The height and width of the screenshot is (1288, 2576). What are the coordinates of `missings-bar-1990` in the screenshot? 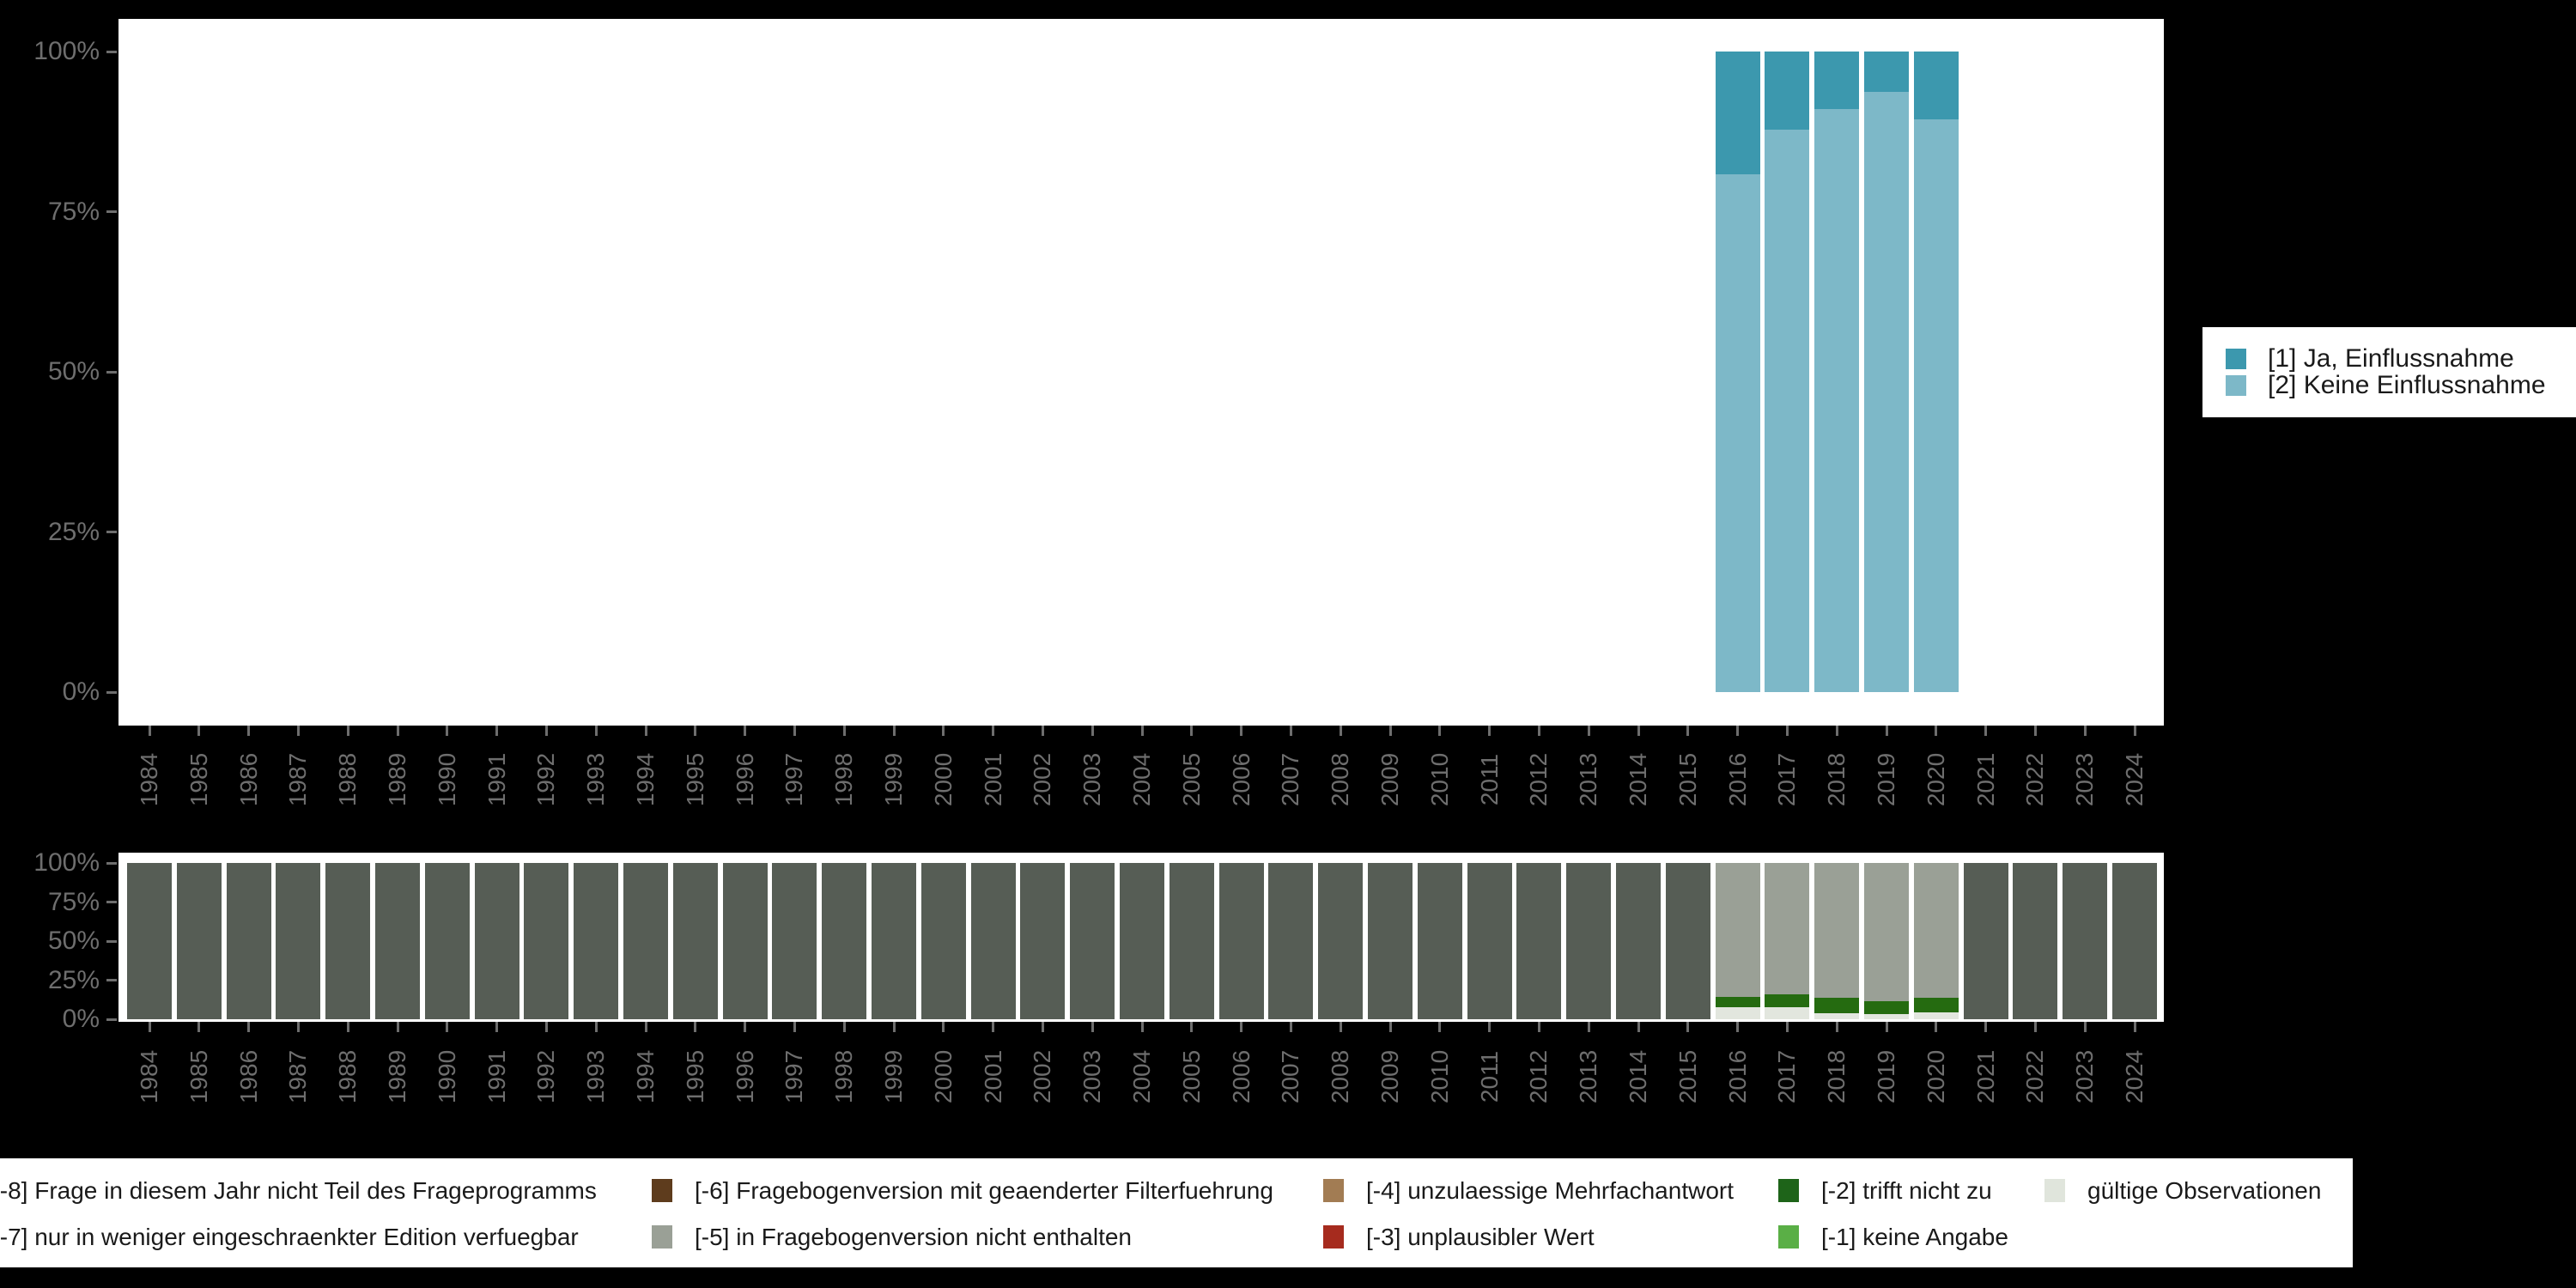 It's located at (447, 941).